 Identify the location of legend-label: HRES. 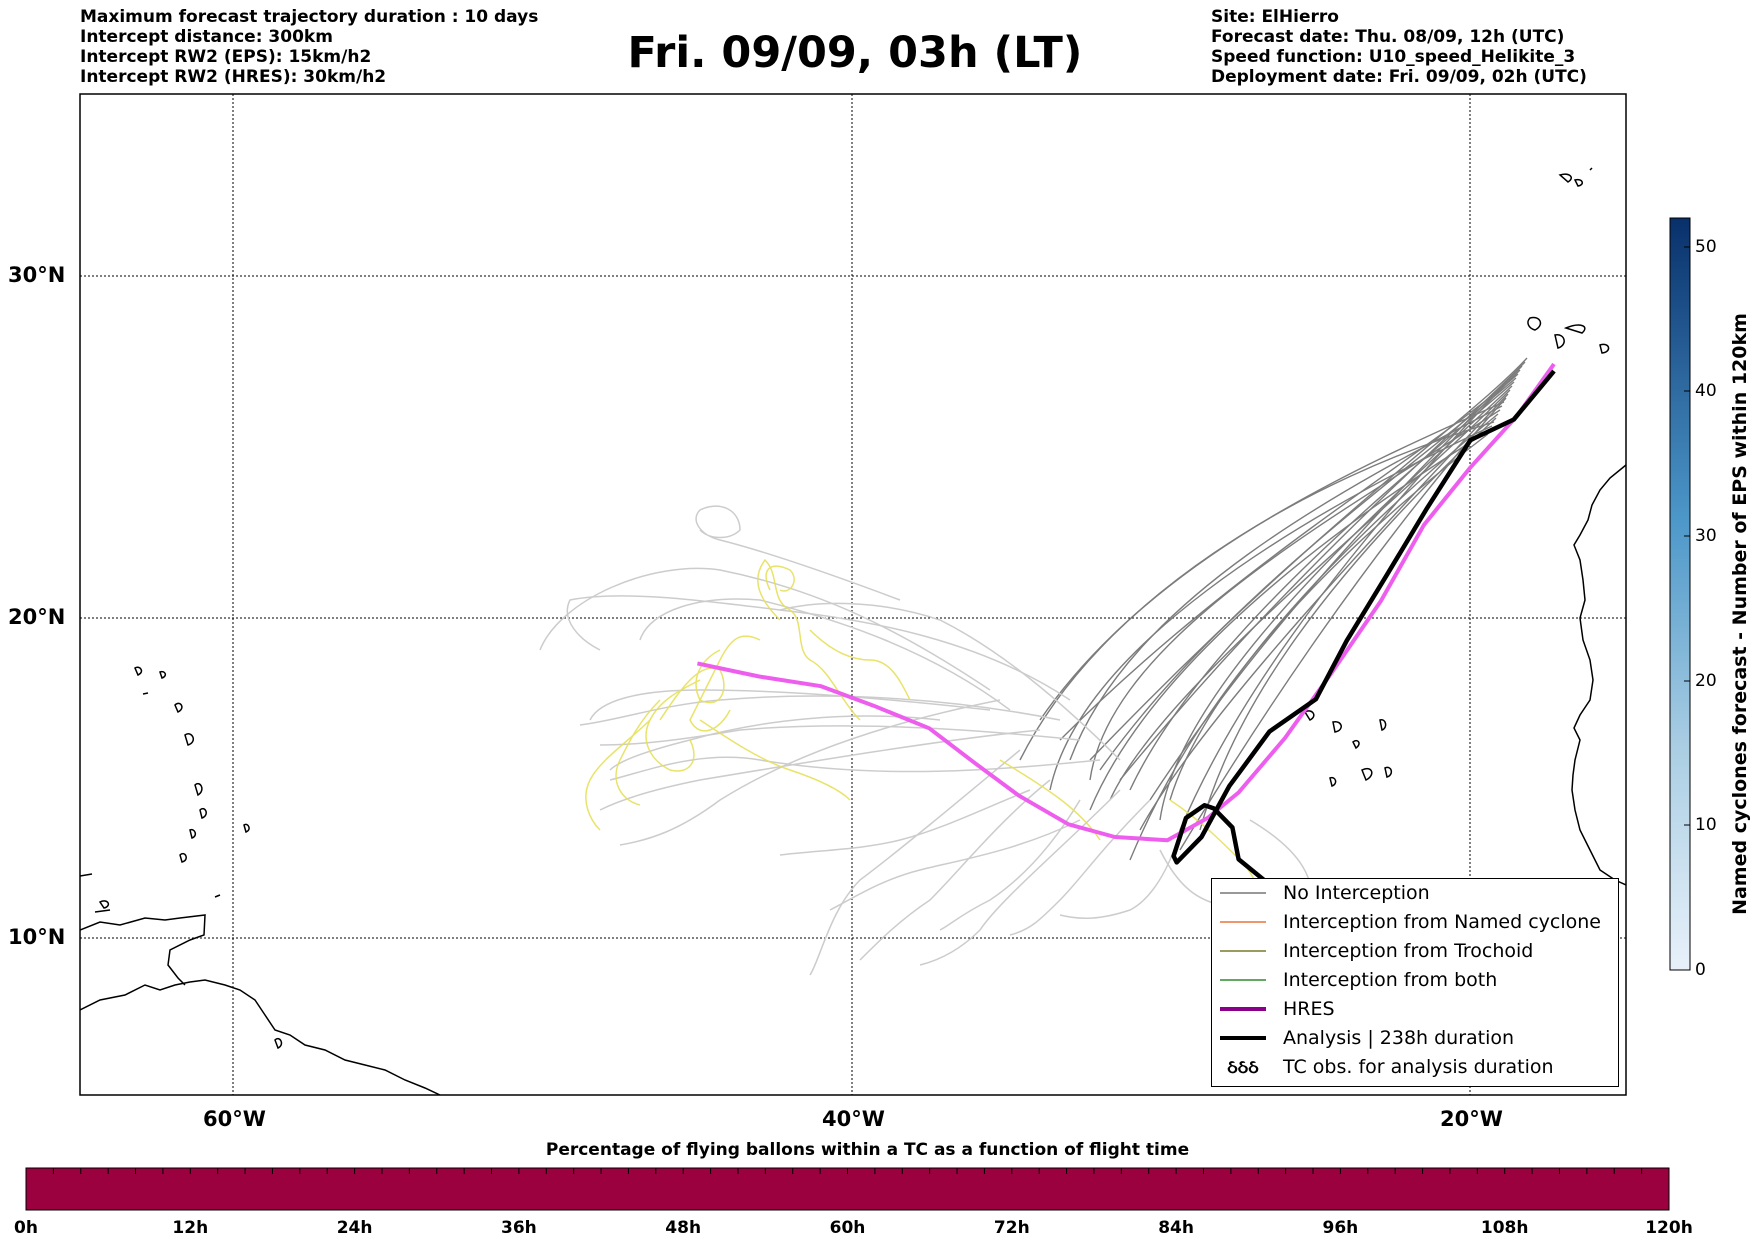
(1309, 1009).